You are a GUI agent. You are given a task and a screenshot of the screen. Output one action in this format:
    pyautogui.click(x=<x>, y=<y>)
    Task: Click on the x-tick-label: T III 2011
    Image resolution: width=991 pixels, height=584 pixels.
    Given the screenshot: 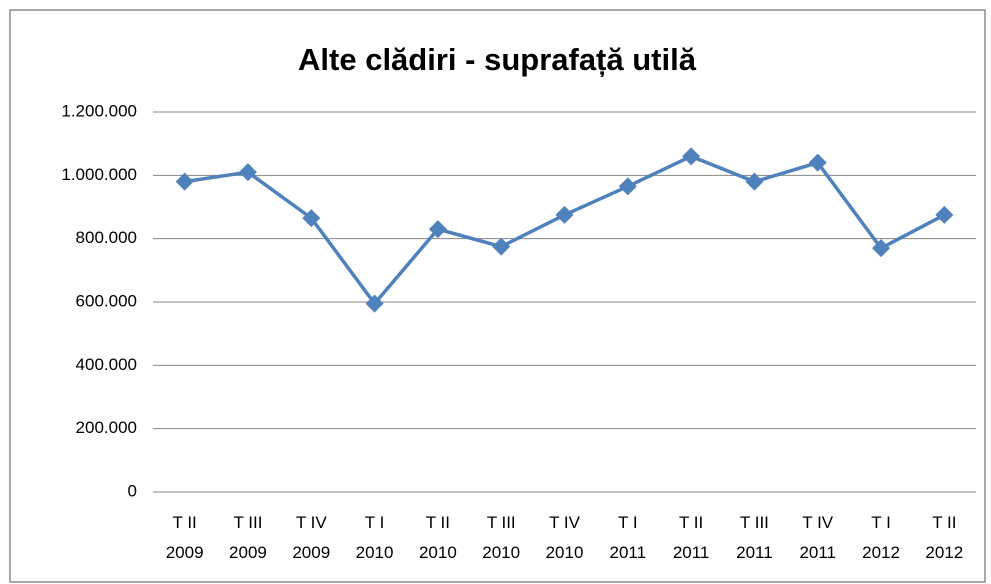 What is the action you would take?
    pyautogui.click(x=754, y=537)
    